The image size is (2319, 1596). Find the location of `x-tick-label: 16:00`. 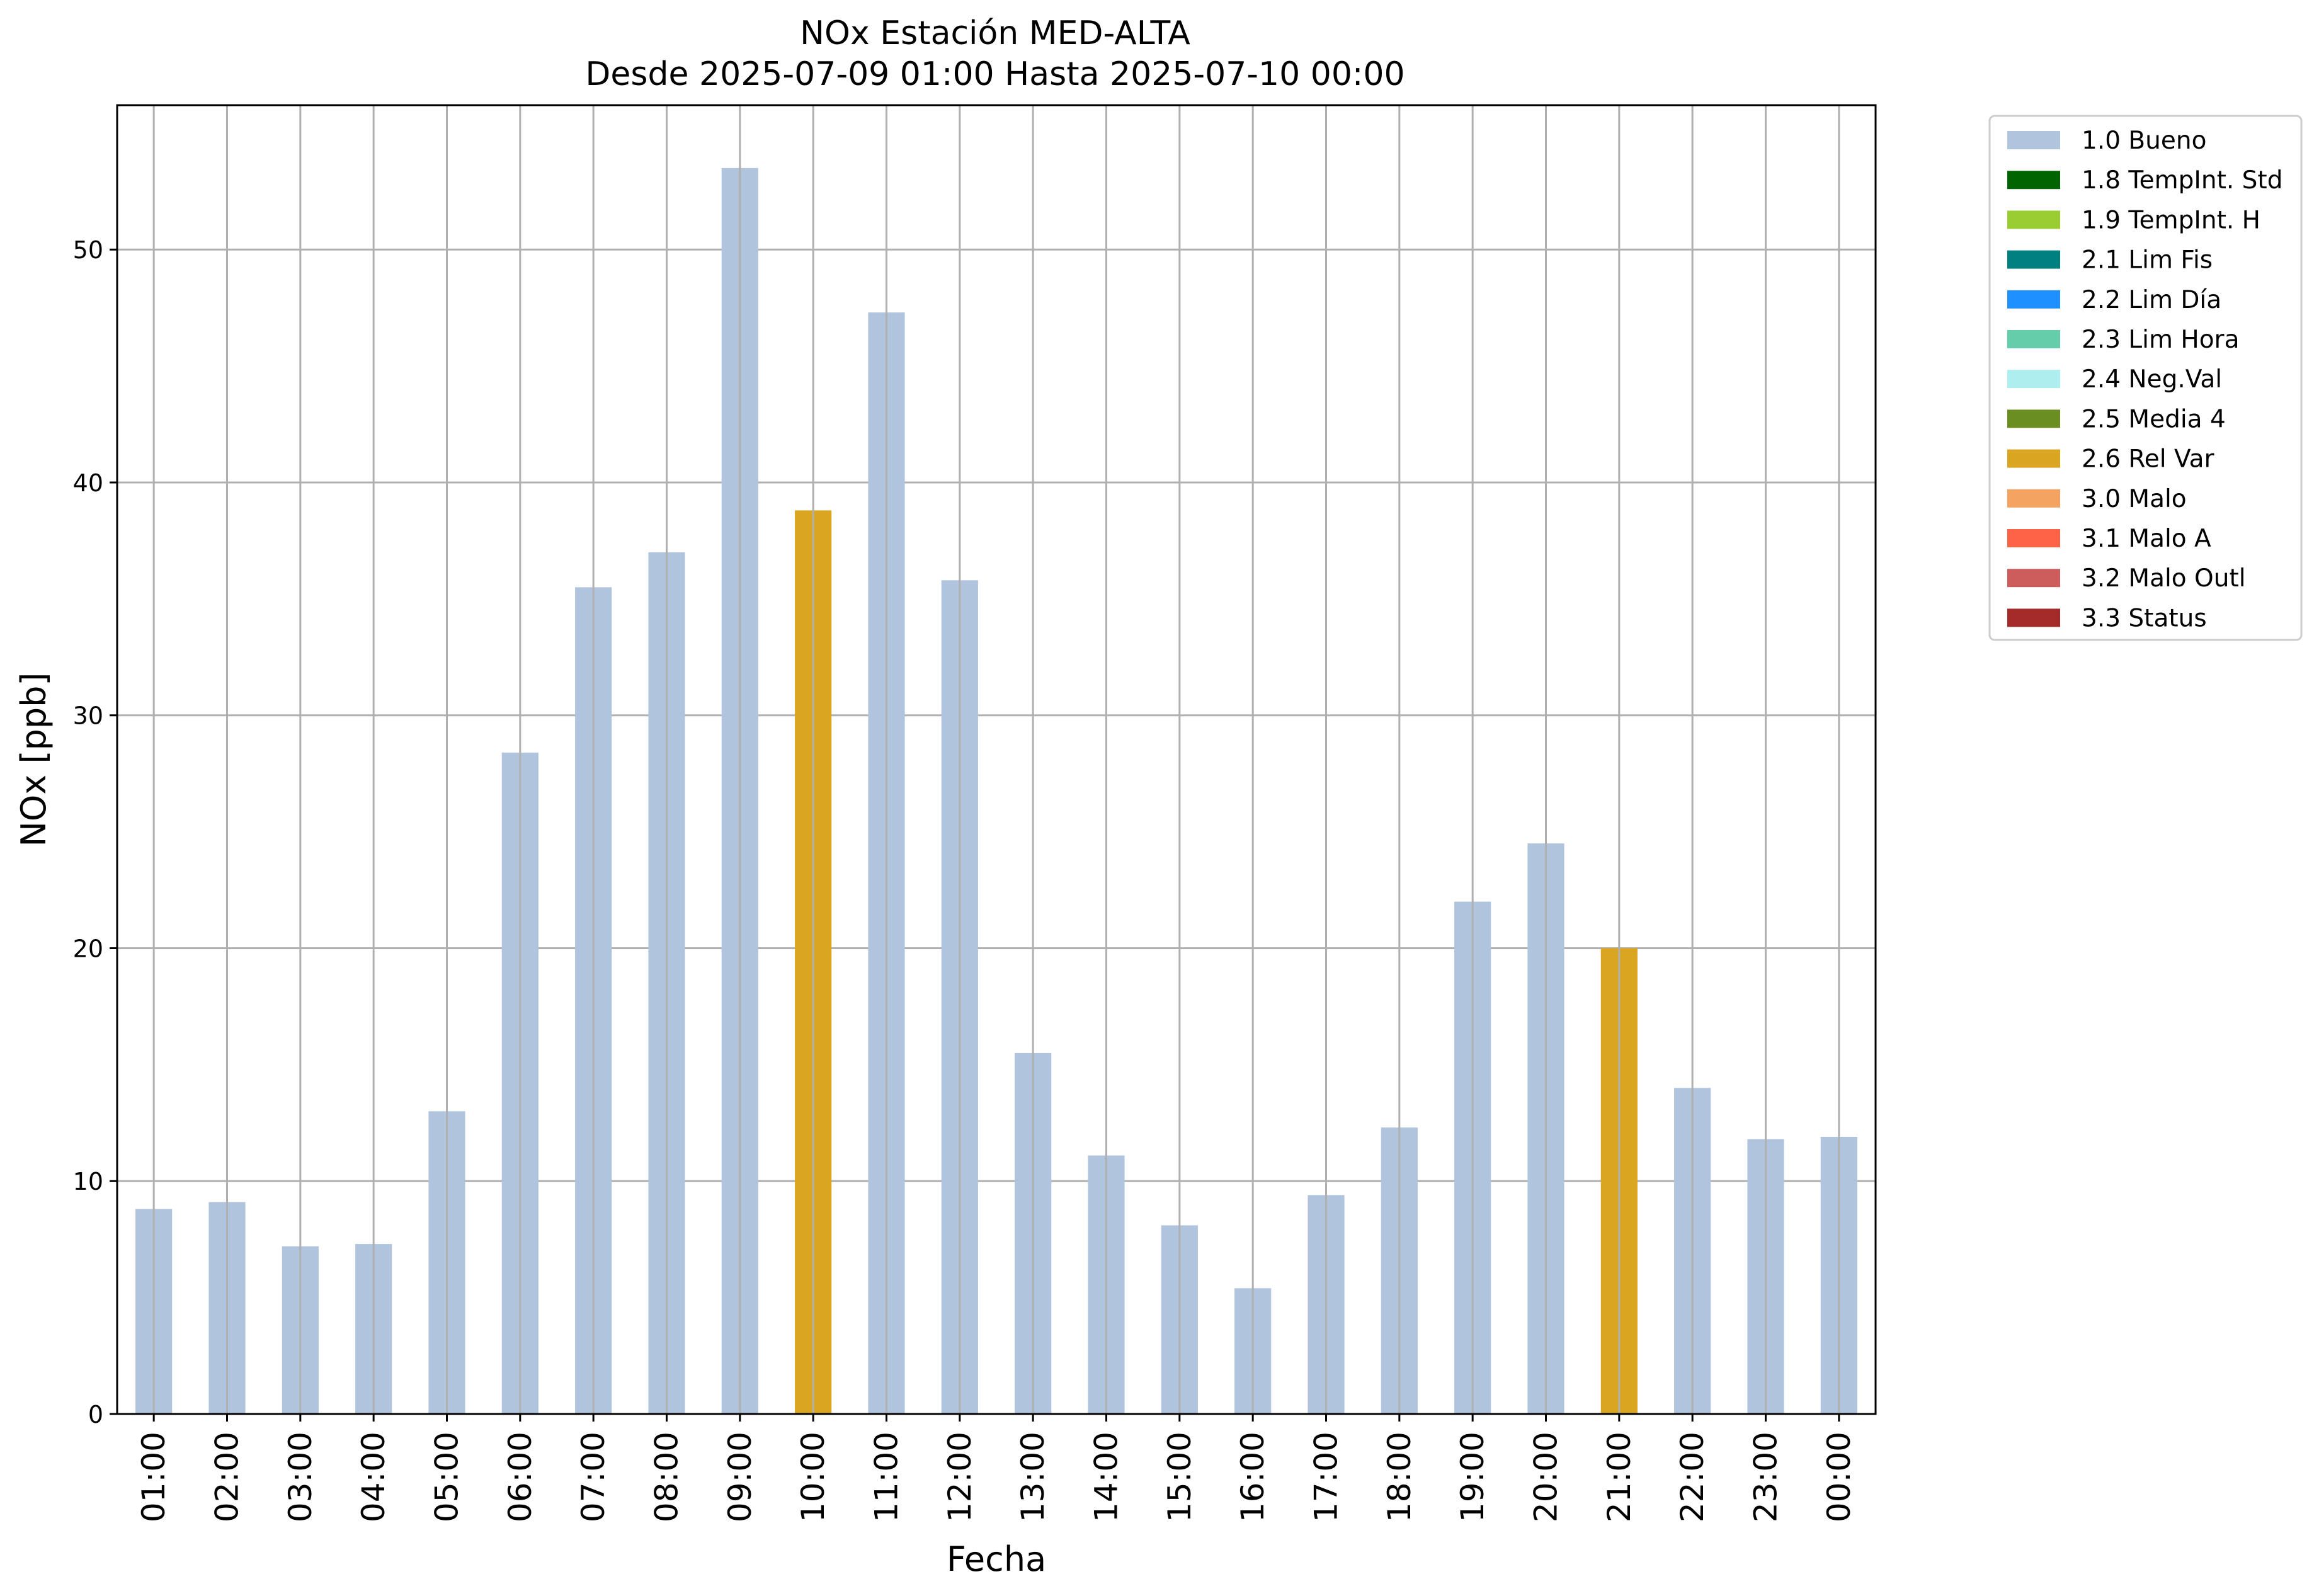

x-tick-label: 16:00 is located at coordinates (1252, 1477).